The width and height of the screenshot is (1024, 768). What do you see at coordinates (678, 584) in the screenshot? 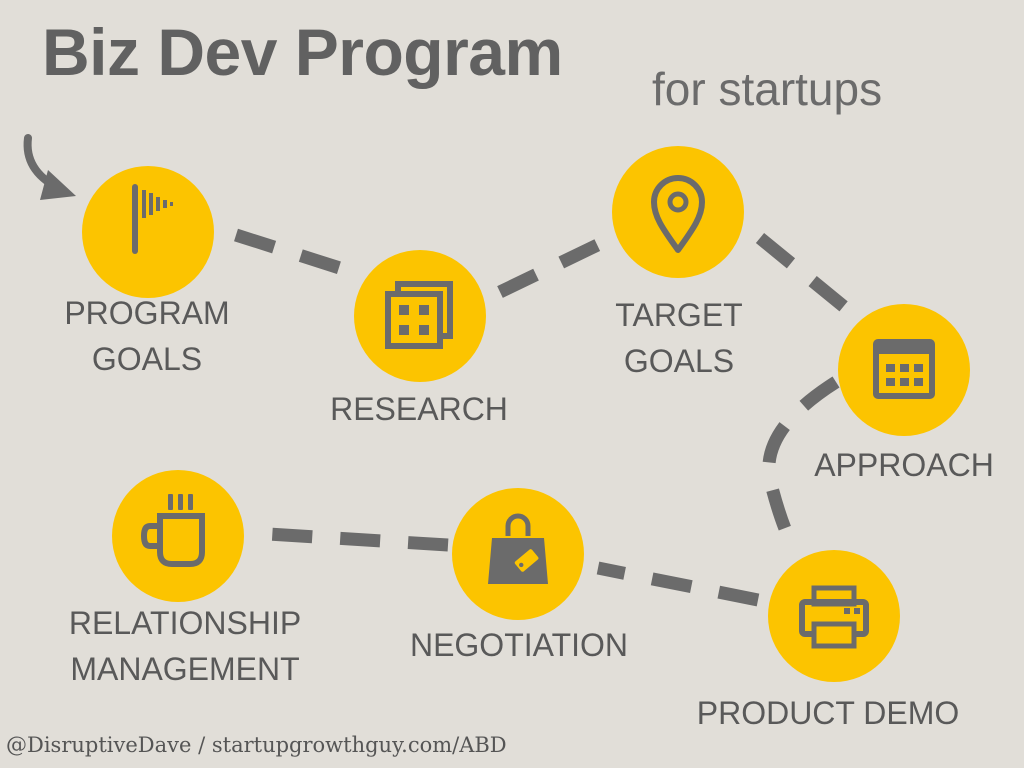
I see `connector-demo-negotiation` at bounding box center [678, 584].